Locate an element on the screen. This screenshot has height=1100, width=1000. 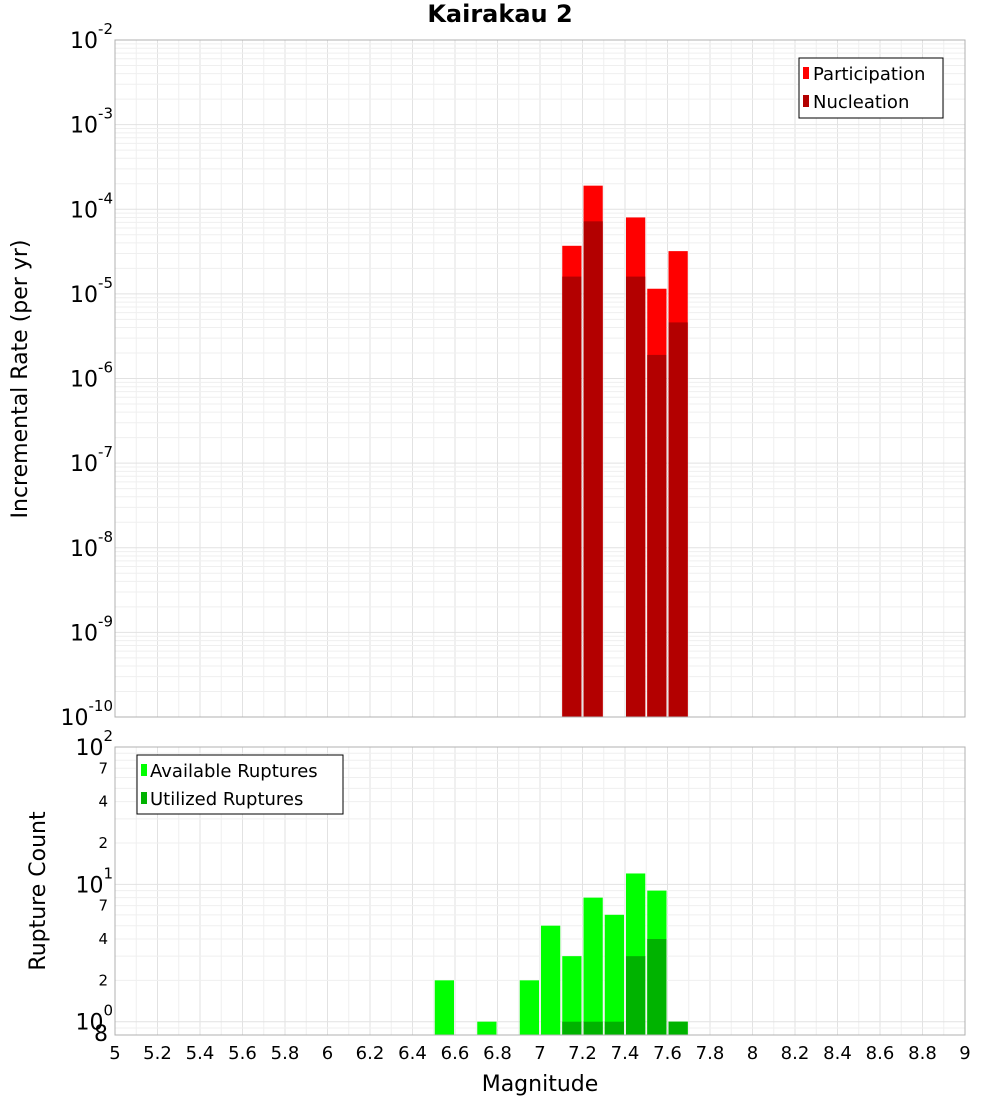
top-y-tick-label: 10⁻⁷ is located at coordinates (91, 460).